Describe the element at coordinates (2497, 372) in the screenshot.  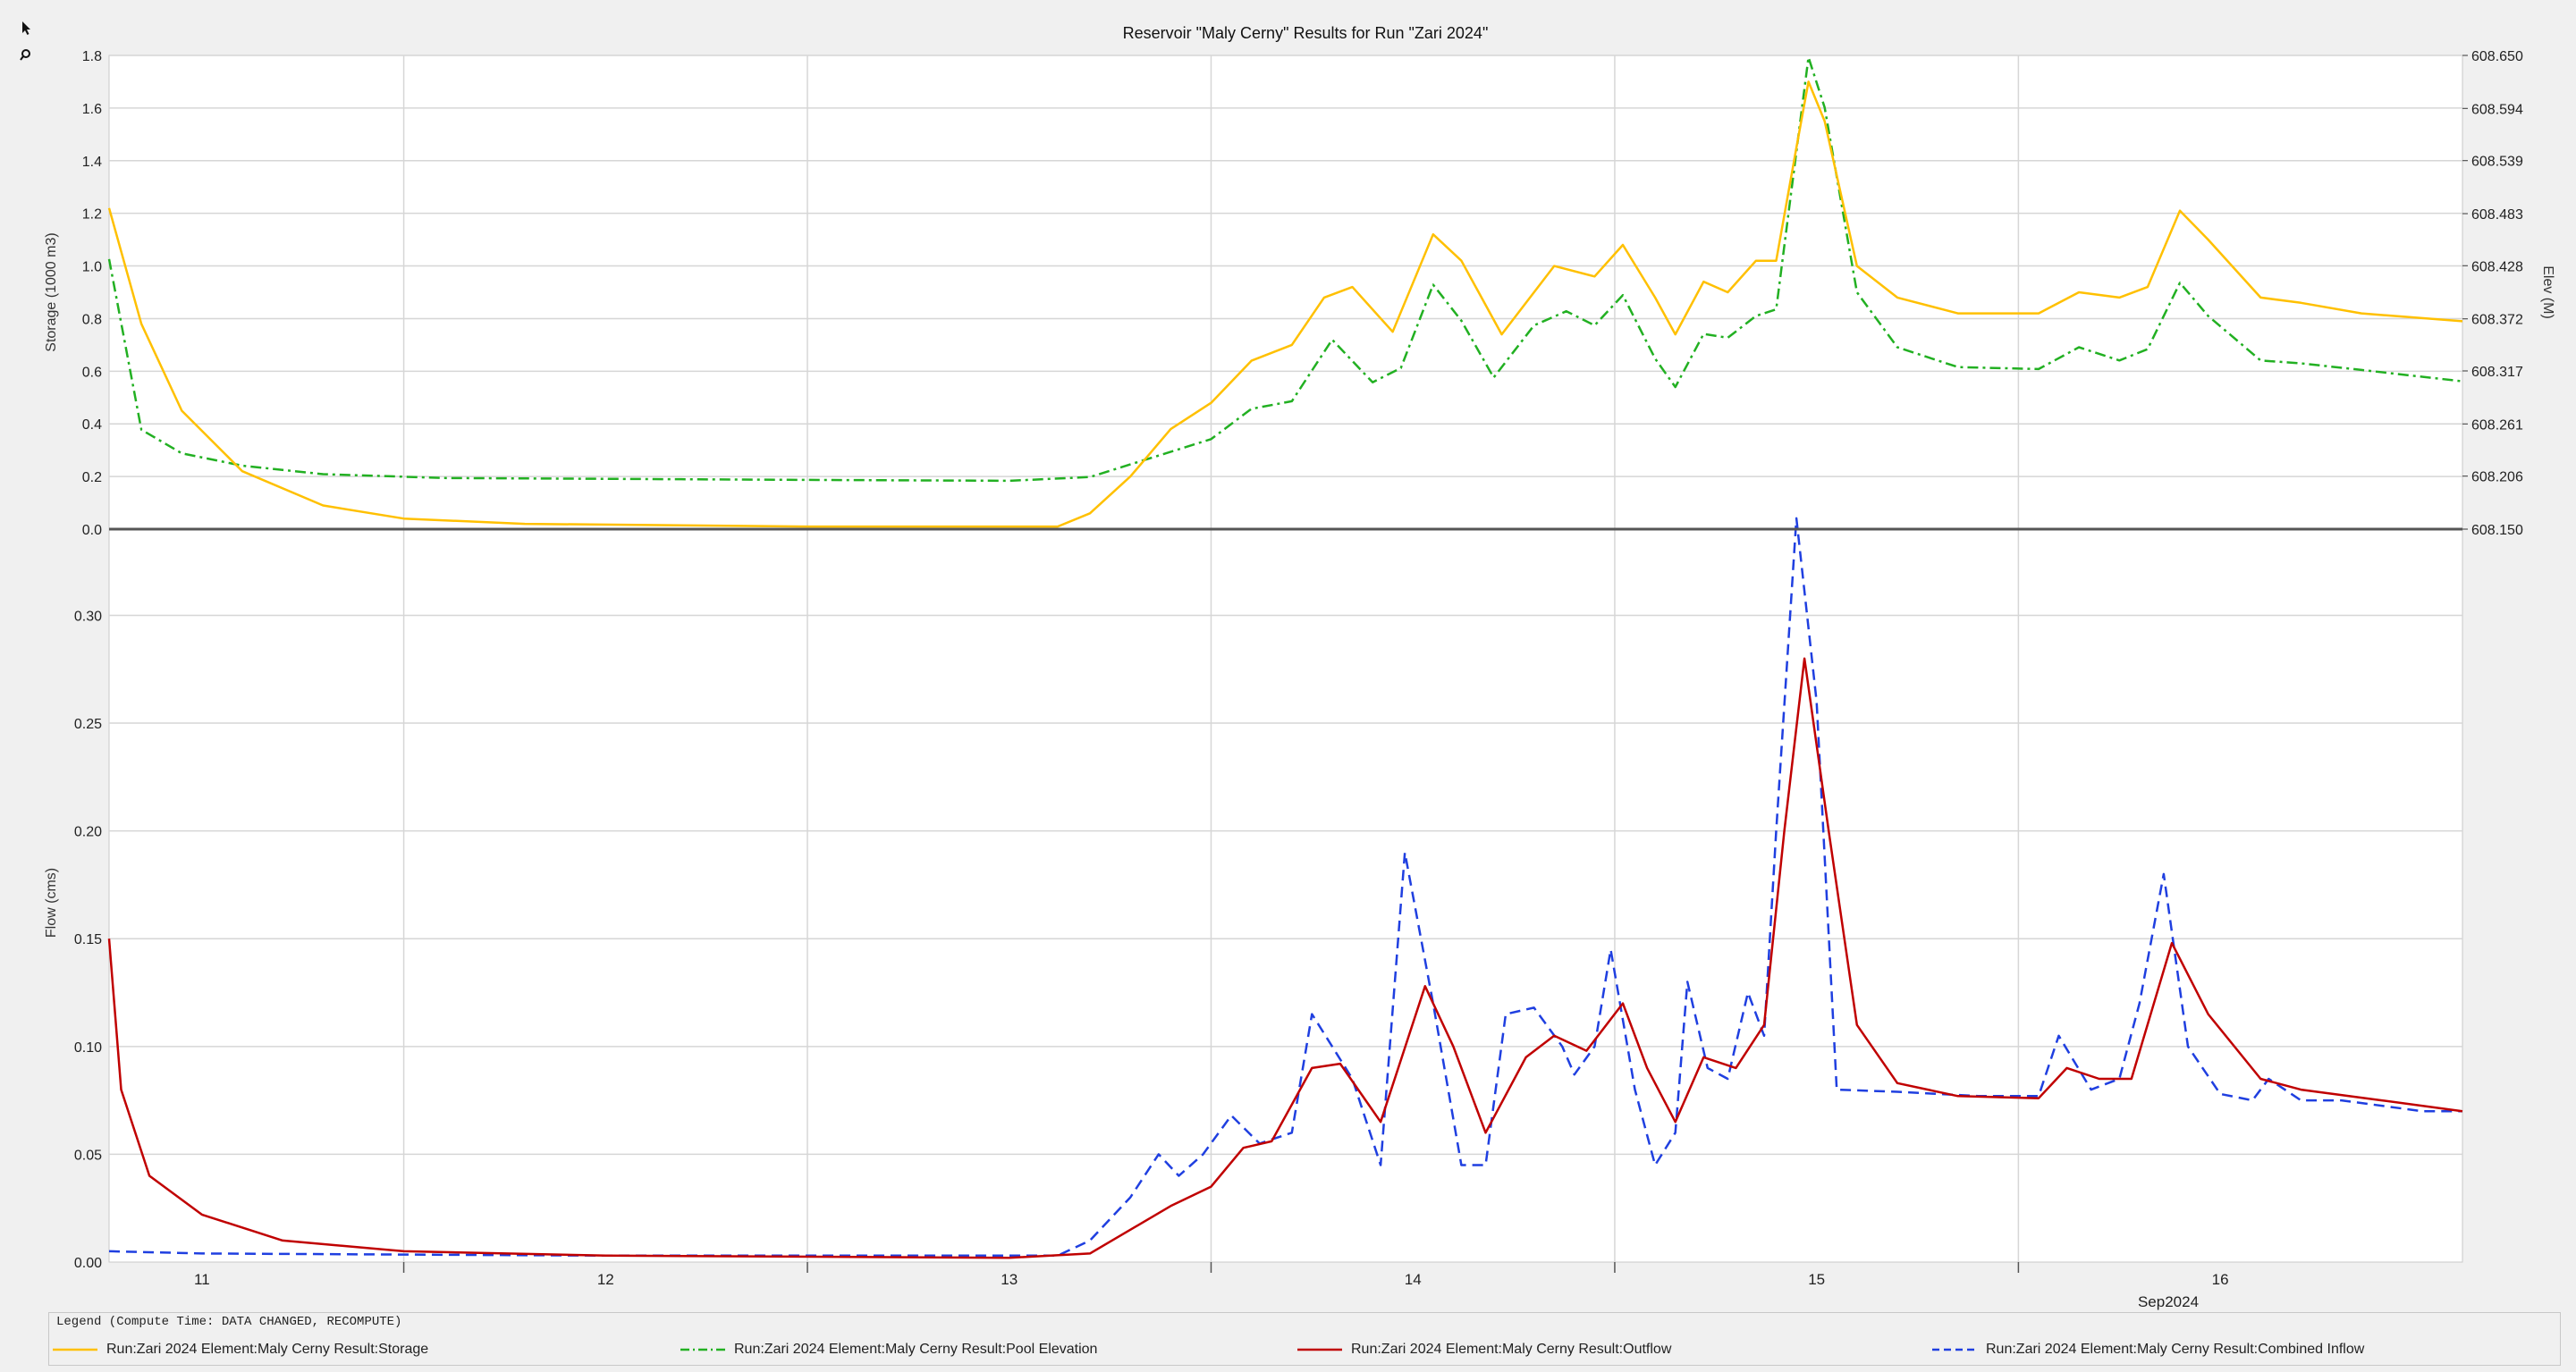
I see `elevation-tick-label: 608.317` at that location.